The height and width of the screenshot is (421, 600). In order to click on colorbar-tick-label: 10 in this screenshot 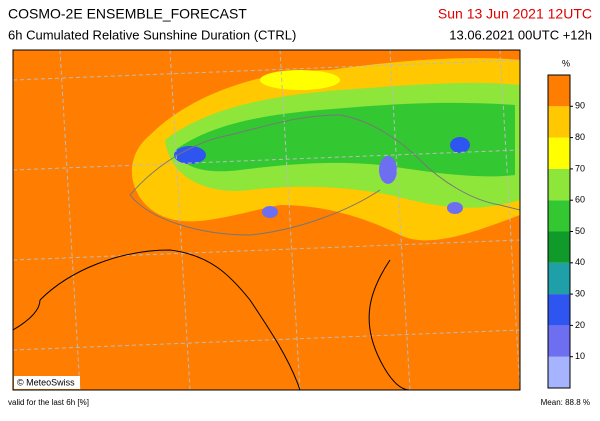, I will do `click(580, 356)`.